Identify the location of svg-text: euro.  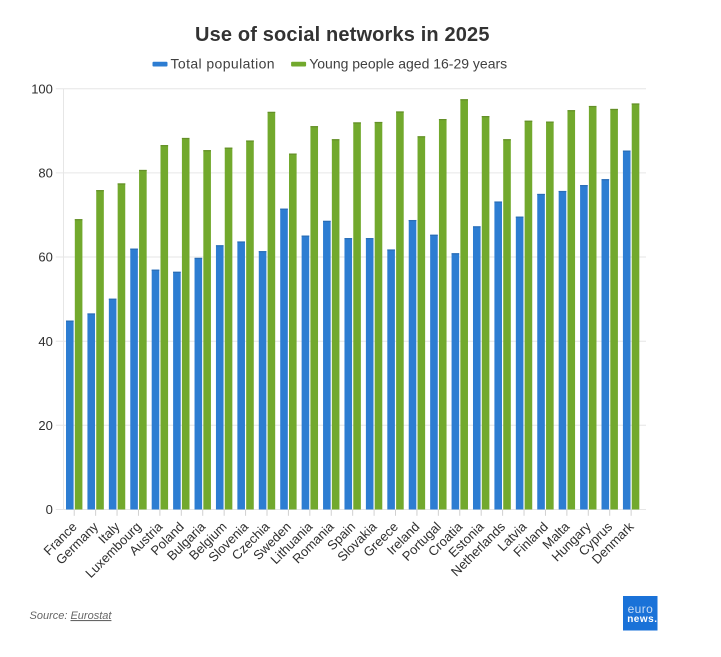
(641, 609).